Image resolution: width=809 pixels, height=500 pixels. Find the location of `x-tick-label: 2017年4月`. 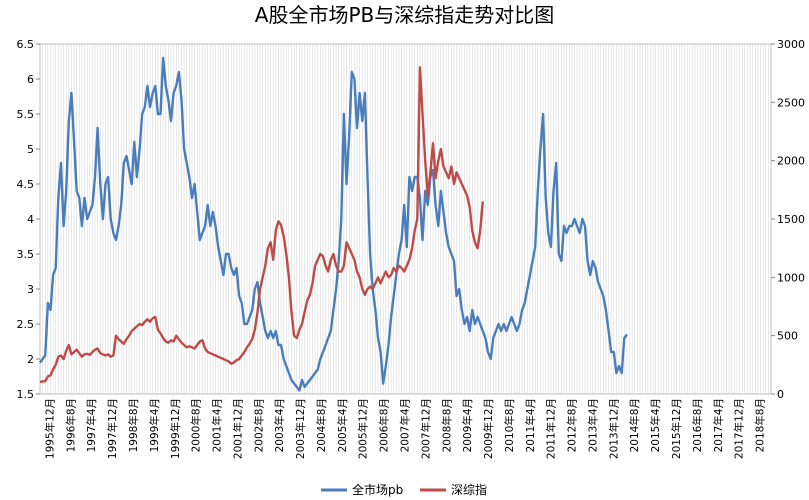

x-tick-label: 2017年4月 is located at coordinates (718, 425).